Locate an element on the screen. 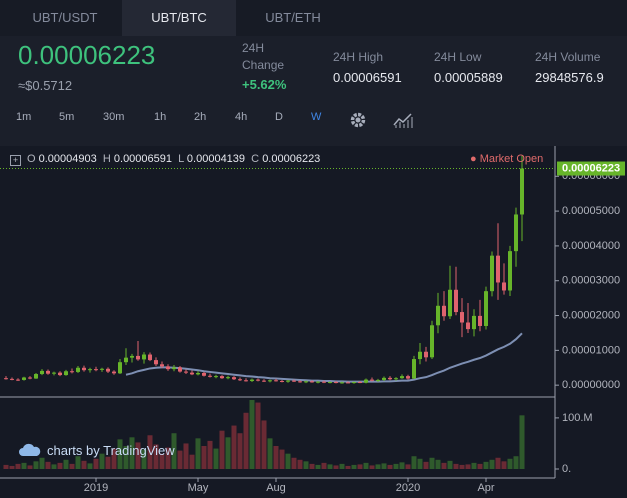 Image resolution: width=627 pixels, height=498 pixels. last-price-label: 0.00006223 is located at coordinates (591, 168).